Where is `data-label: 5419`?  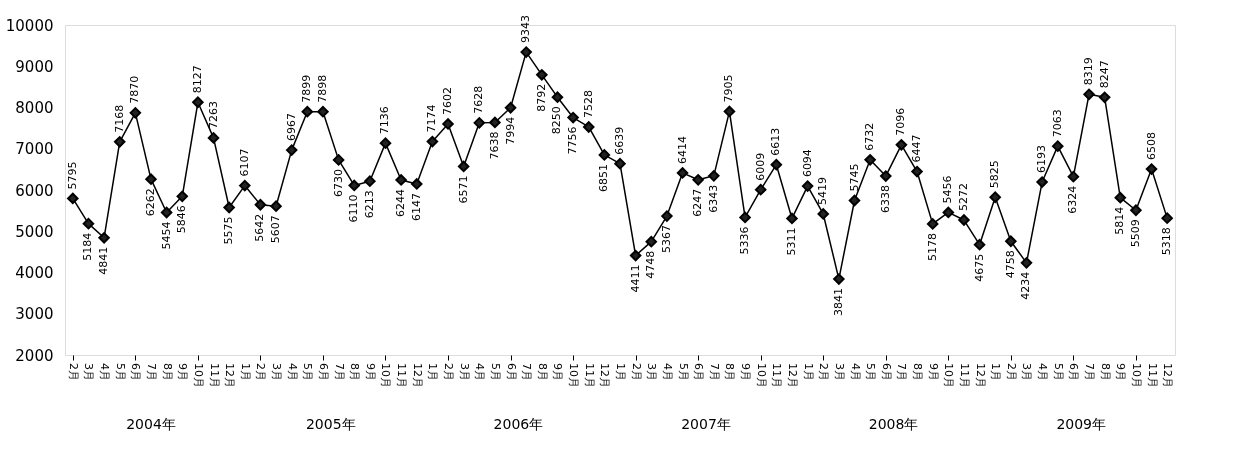 data-label: 5419 is located at coordinates (823, 190).